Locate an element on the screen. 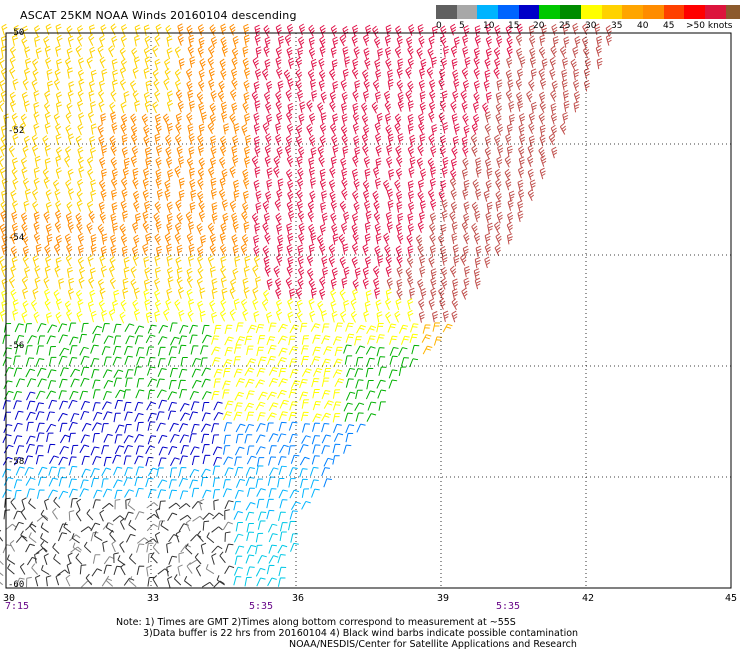 The height and width of the screenshot is (650, 740). time-label-3: 5:35 is located at coordinates (508, 606).